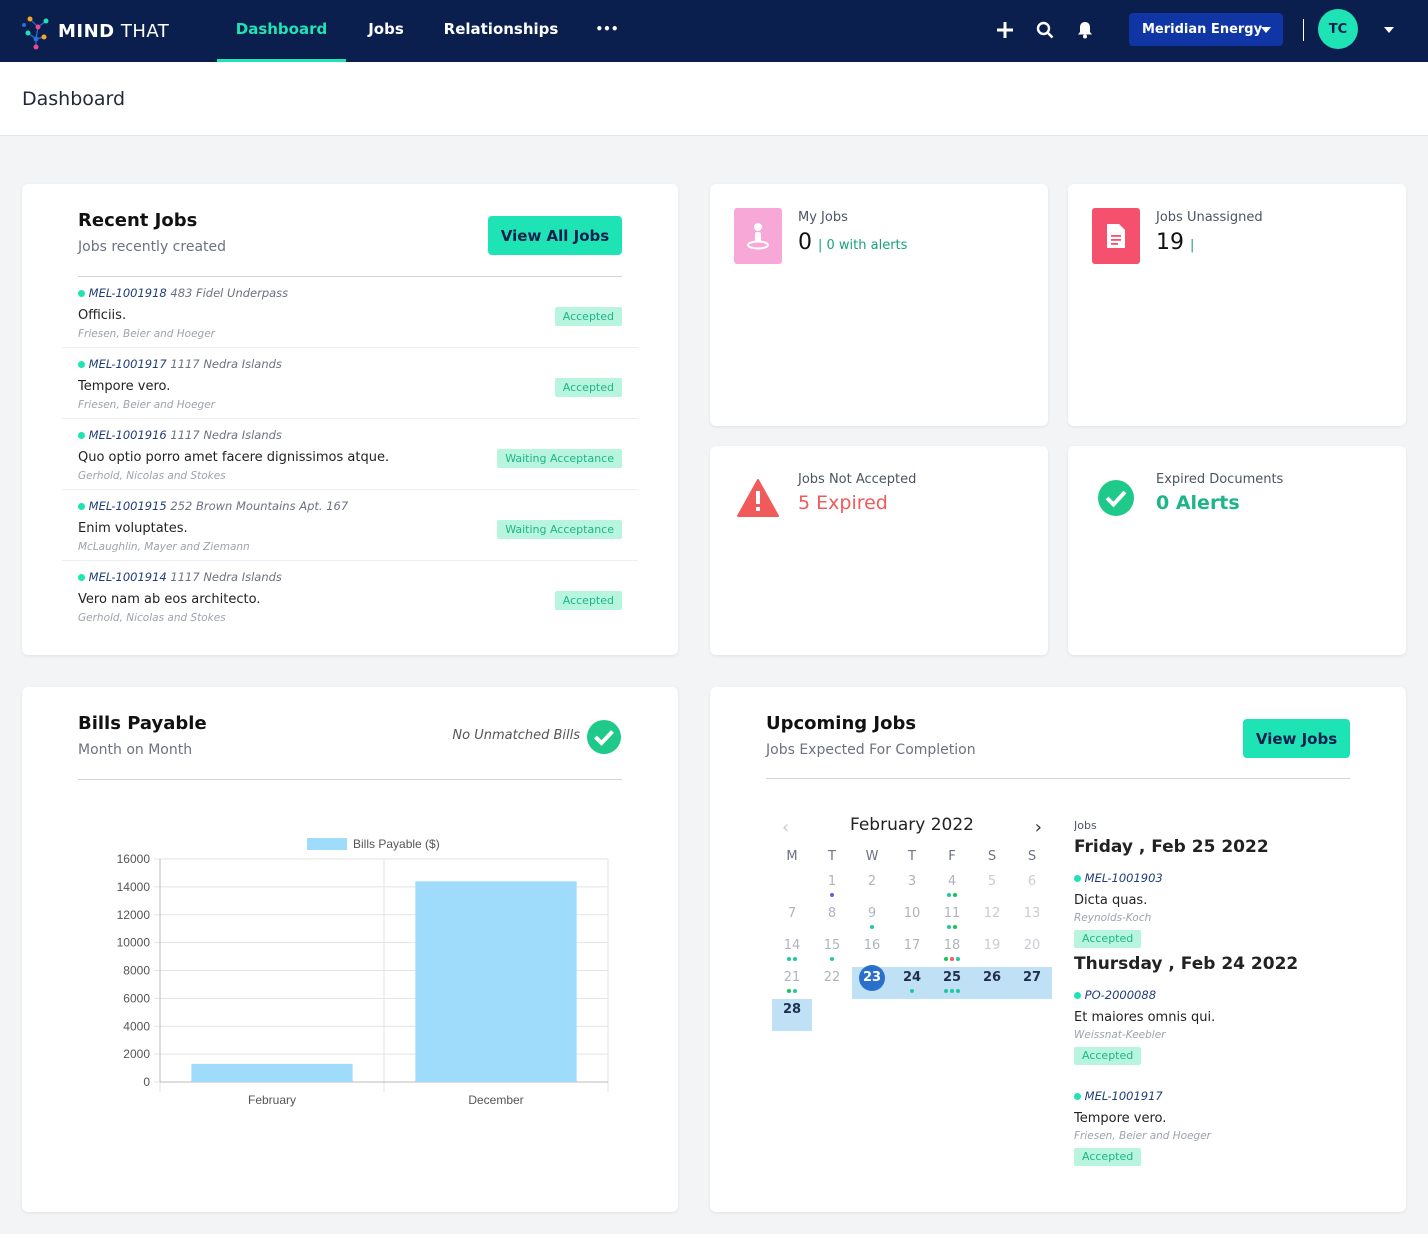 The width and height of the screenshot is (1428, 1234). What do you see at coordinates (792, 919) in the screenshot?
I see `calendar-day: 7` at bounding box center [792, 919].